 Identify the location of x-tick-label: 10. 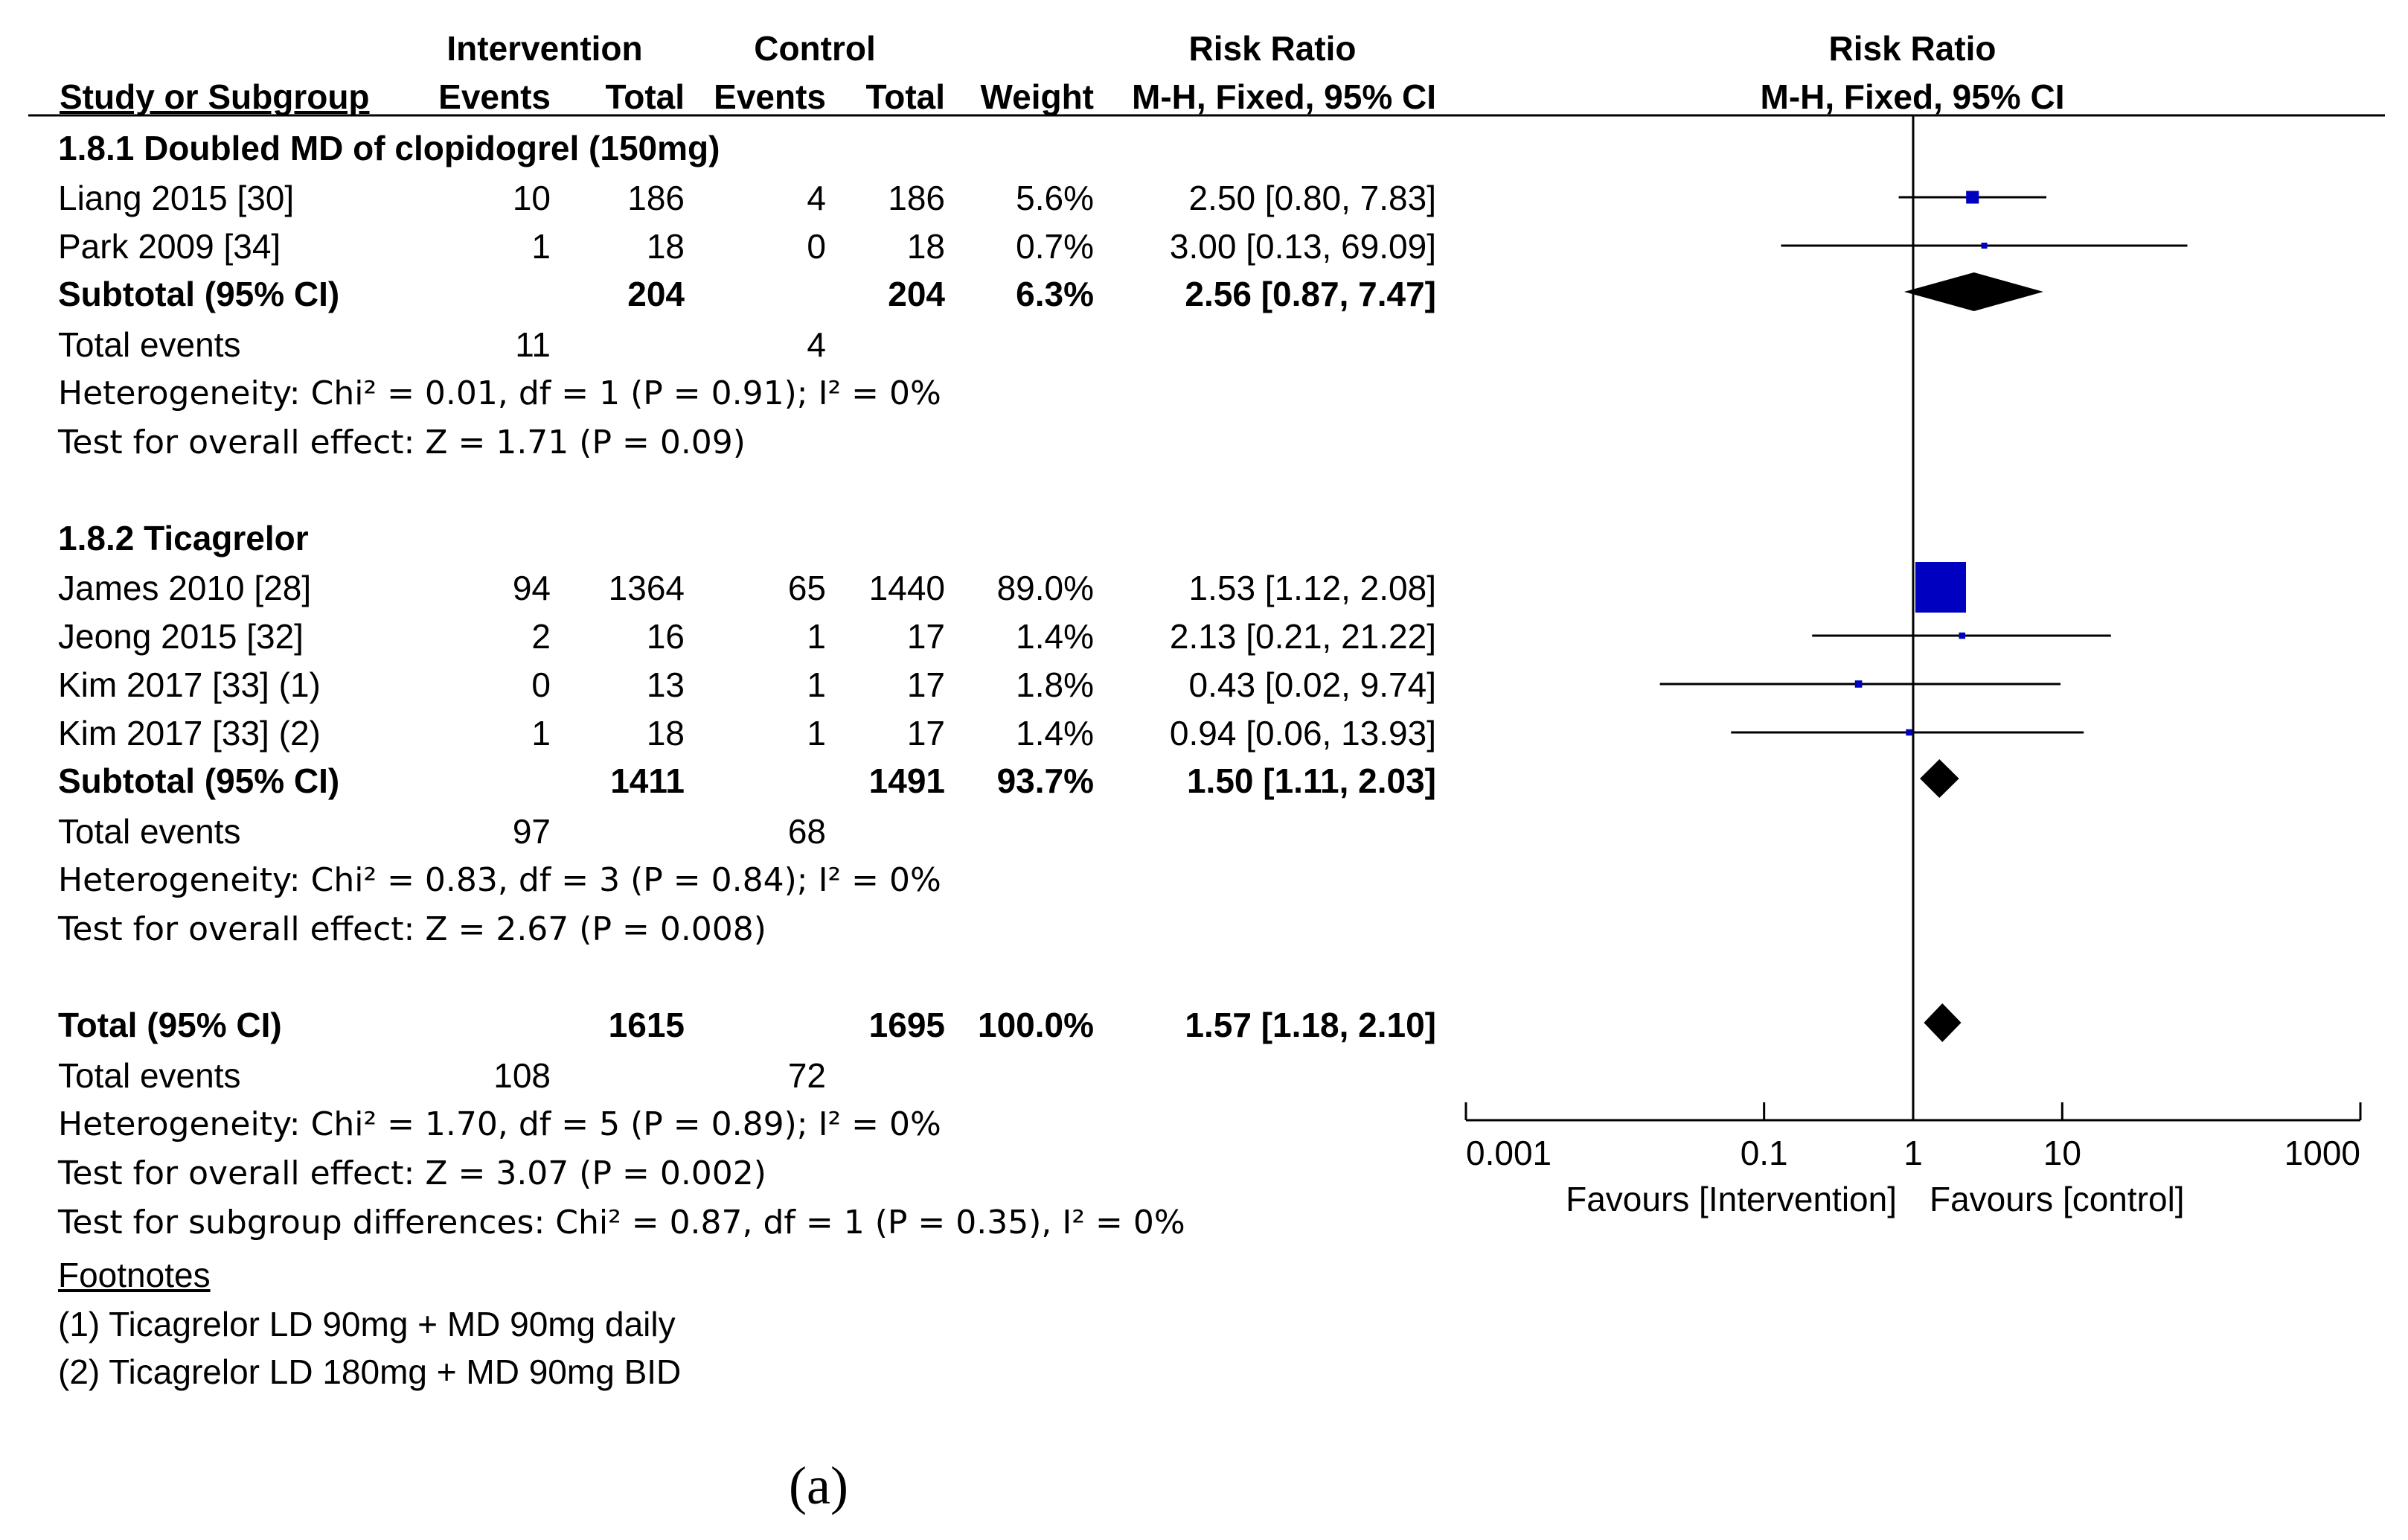
(2062, 1153).